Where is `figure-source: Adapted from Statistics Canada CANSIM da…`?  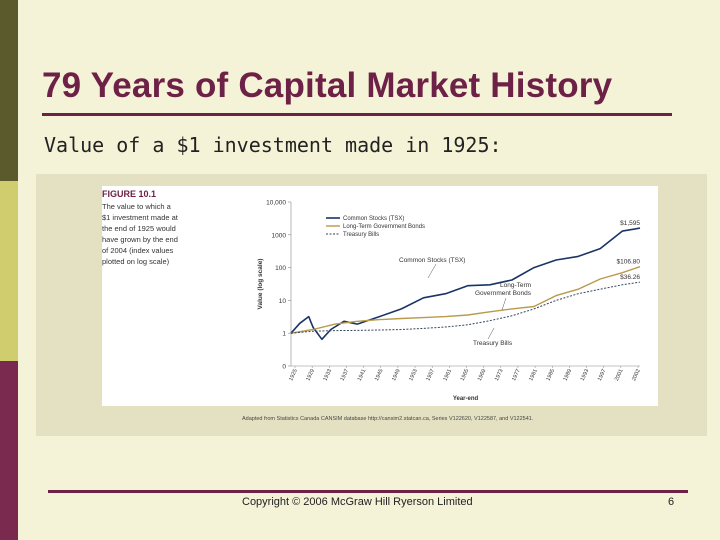
figure-source: Adapted from Statistics Canada CANSIM da… is located at coordinates (388, 419).